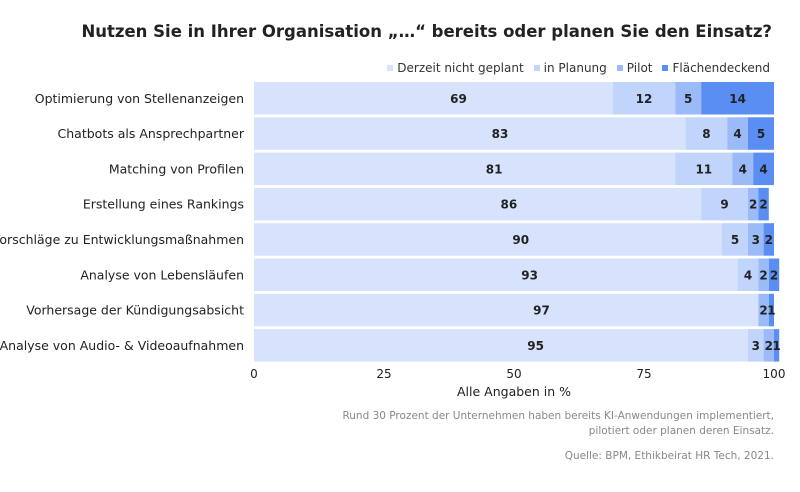 Image resolution: width=800 pixels, height=492 pixels. What do you see at coordinates (383, 374) in the screenshot?
I see `x-tick-label: 25` at bounding box center [383, 374].